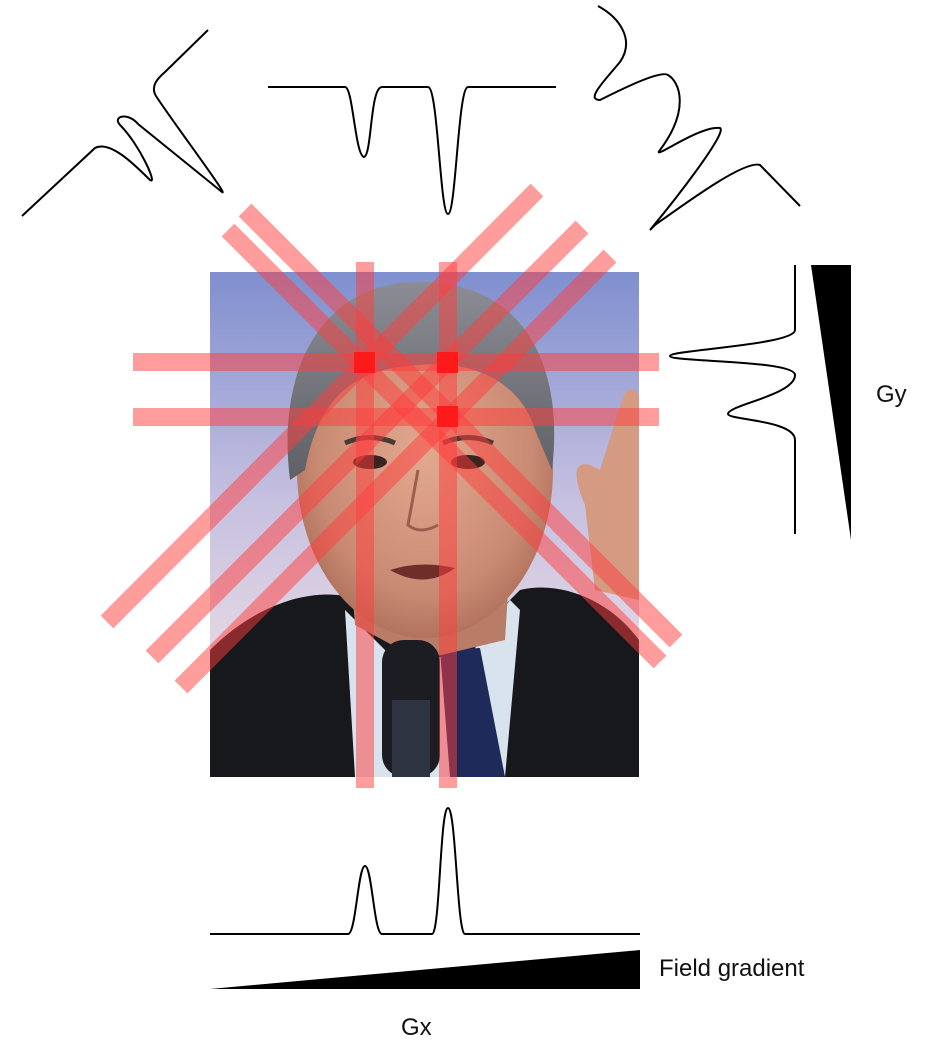  Describe the element at coordinates (412, 151) in the screenshot. I see `profile-top` at that location.